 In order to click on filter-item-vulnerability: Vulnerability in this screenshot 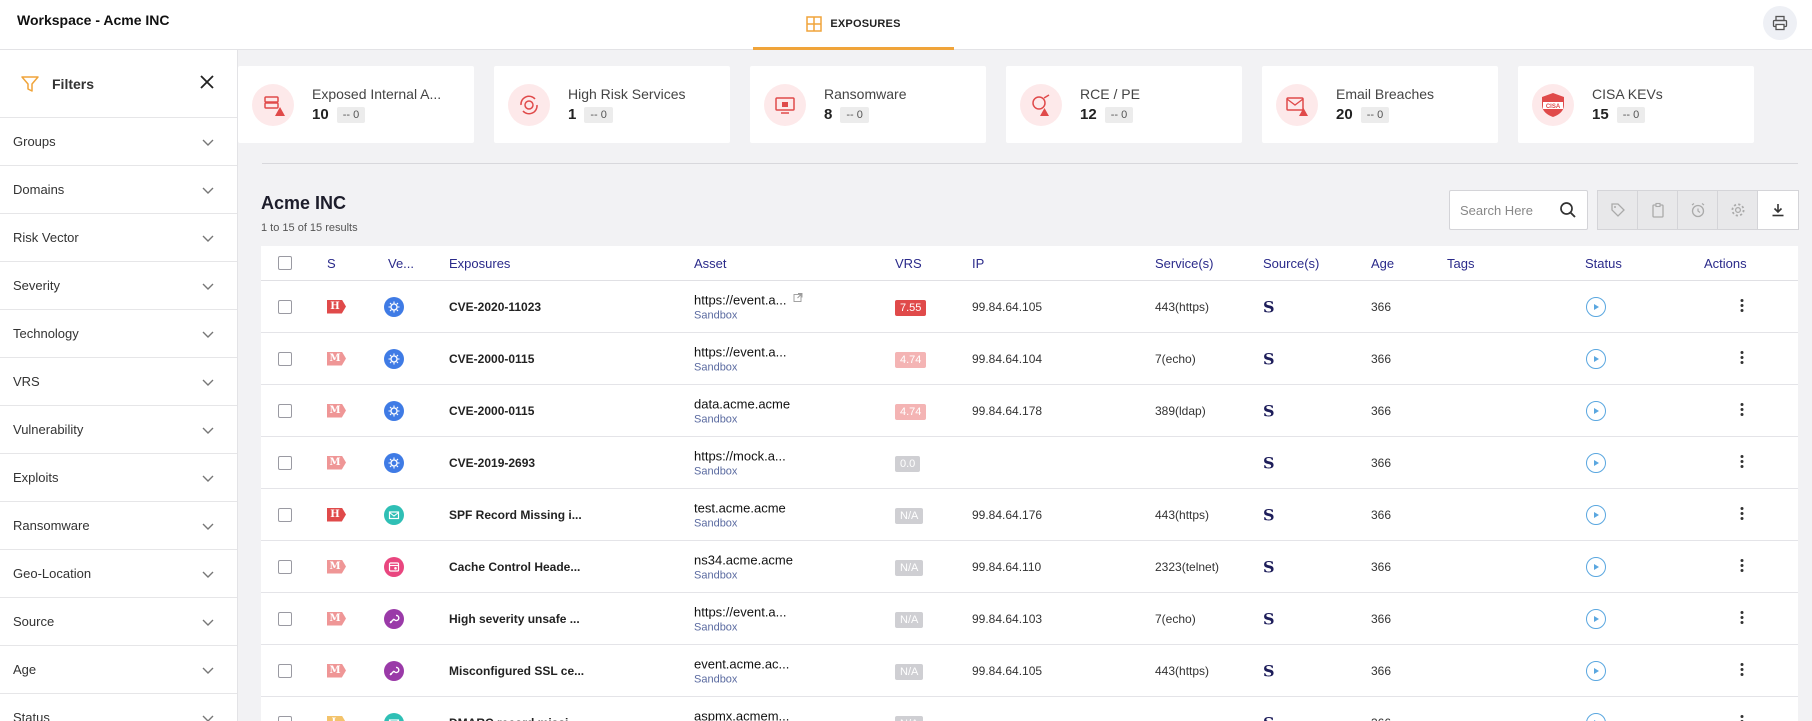, I will do `click(118, 430)`.